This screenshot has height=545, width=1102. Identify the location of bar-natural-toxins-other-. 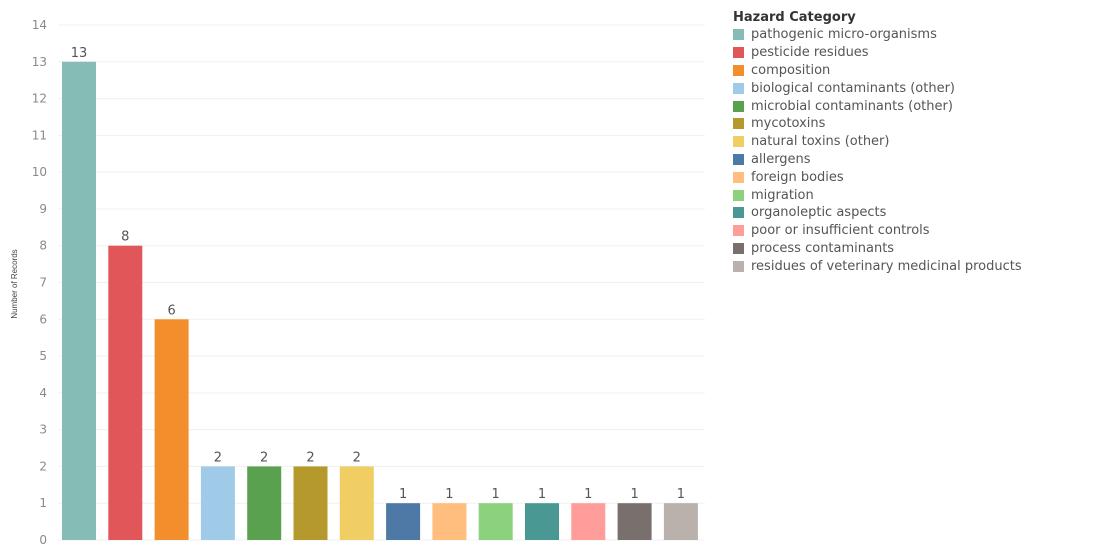
(356, 503).